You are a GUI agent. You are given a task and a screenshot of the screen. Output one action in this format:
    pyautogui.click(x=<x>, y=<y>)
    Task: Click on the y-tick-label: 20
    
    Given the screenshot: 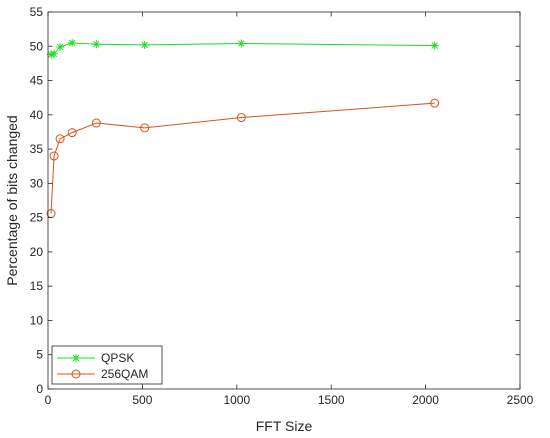 What is the action you would take?
    pyautogui.click(x=37, y=252)
    